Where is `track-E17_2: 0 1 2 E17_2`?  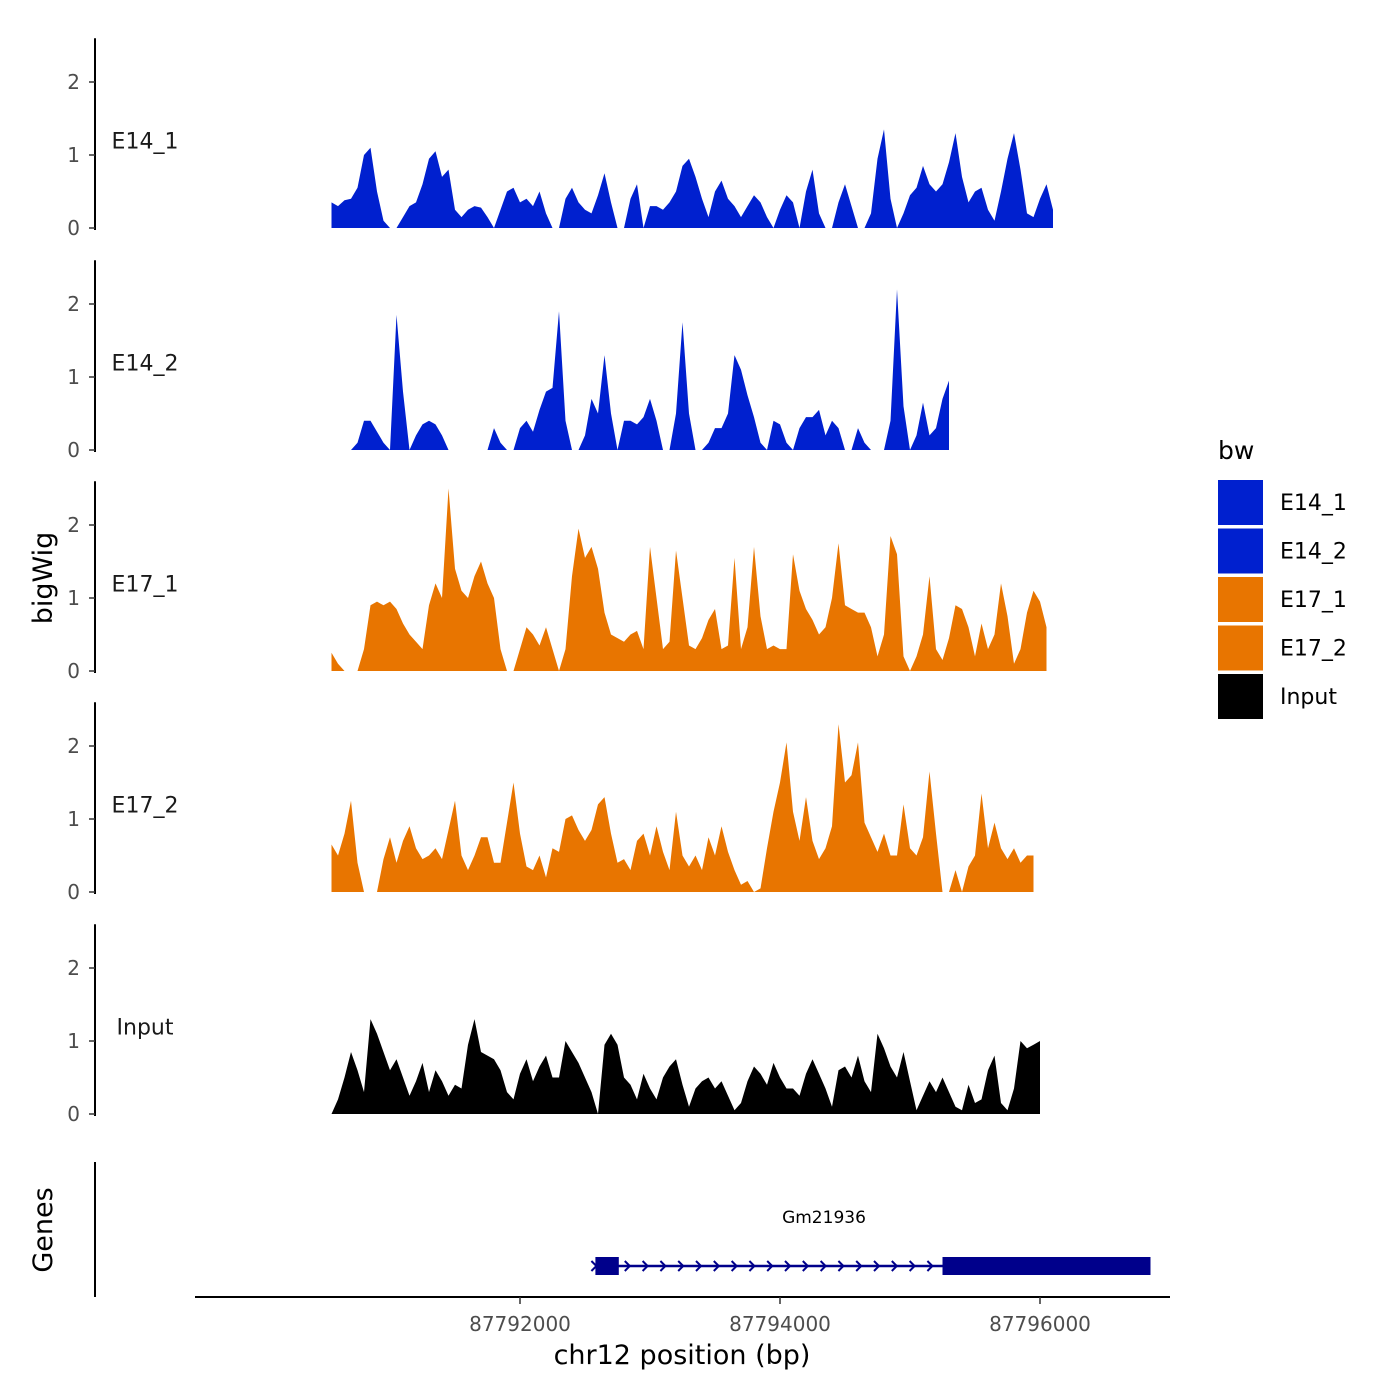 track-E17_2: 0 1 2 E17_2 is located at coordinates (550, 803).